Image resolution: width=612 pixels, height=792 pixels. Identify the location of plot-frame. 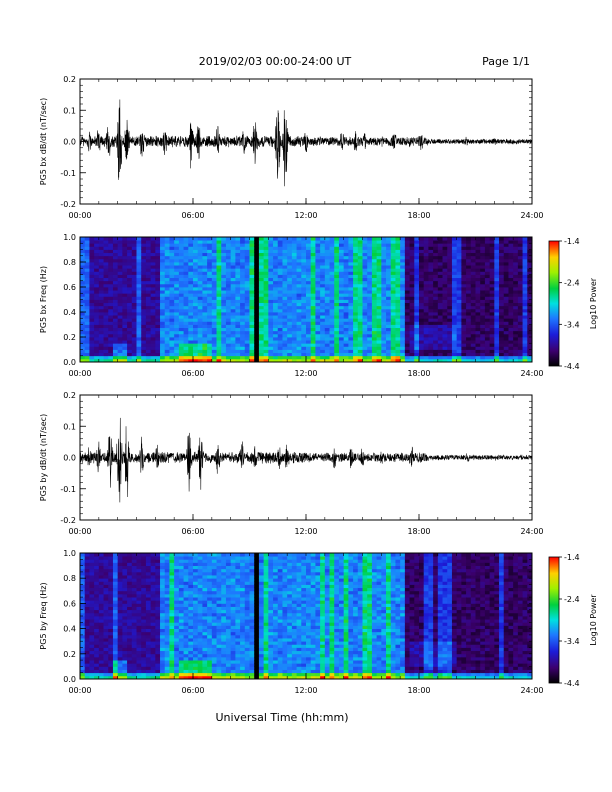
(306, 299).